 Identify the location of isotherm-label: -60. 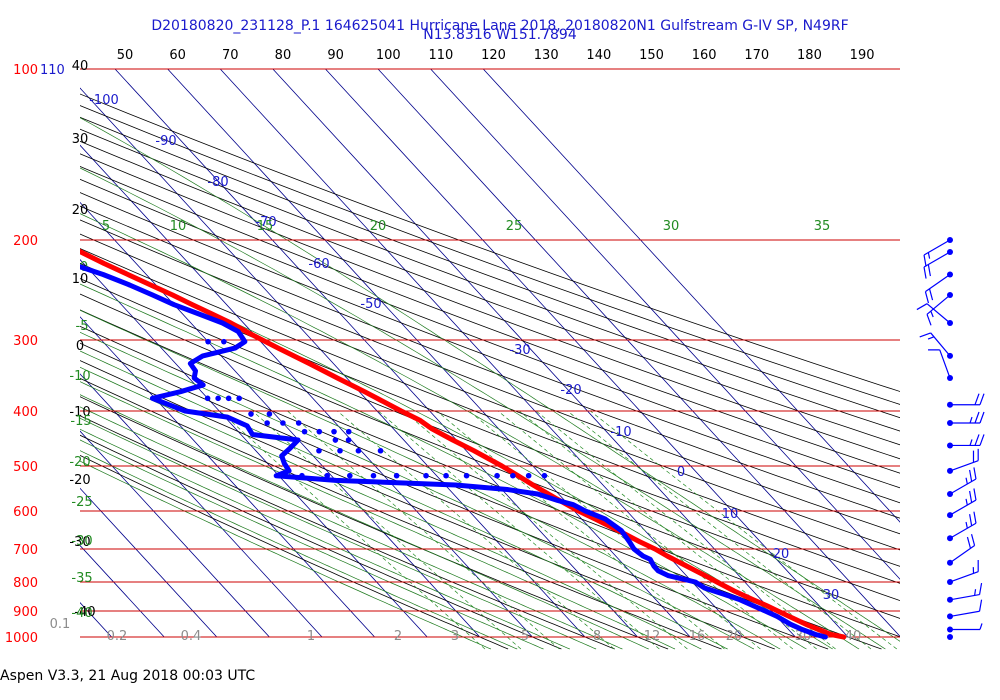
(318, 264).